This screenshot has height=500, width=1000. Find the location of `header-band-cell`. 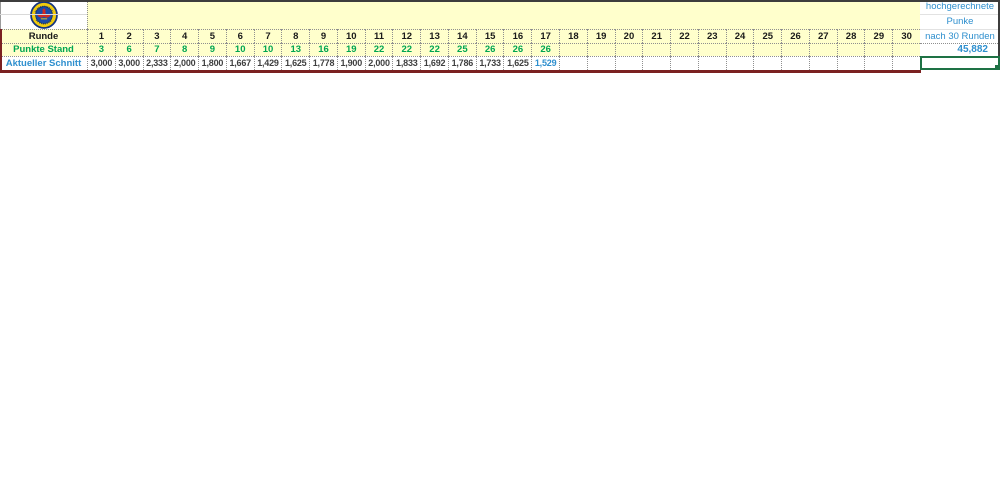

header-band-cell is located at coordinates (503, 14).